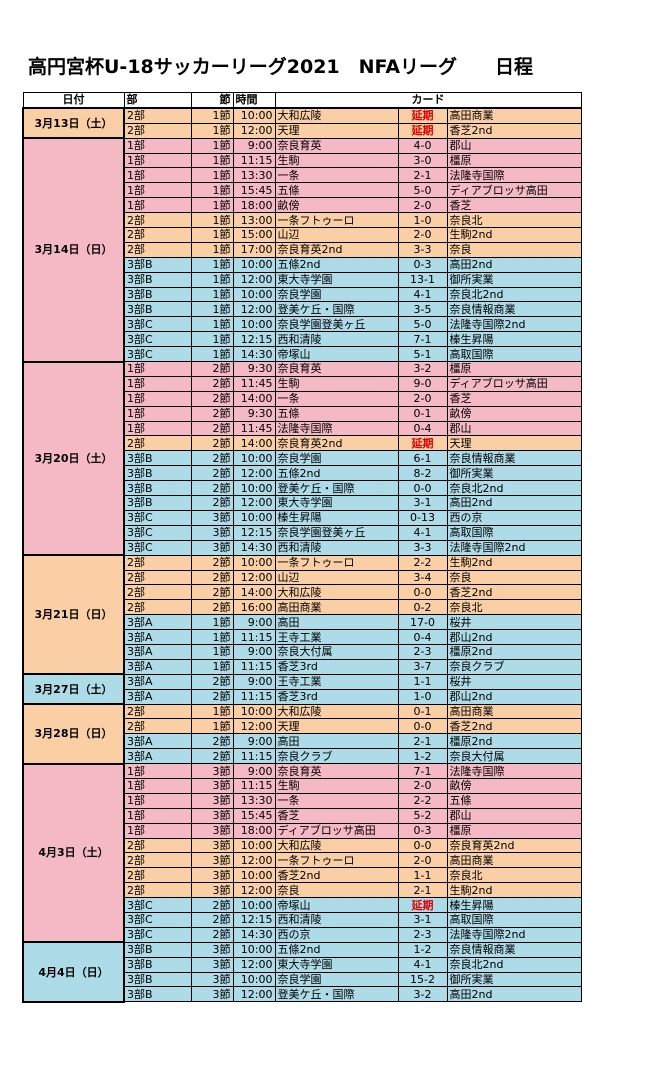 This screenshot has height=1084, width=649. I want to click on score: 3-0, so click(422, 160).